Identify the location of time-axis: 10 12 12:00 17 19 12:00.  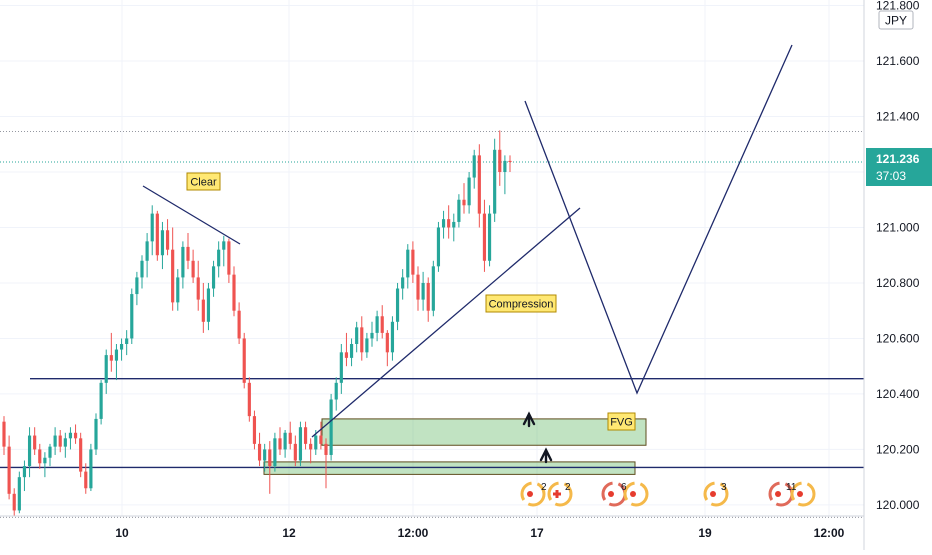
(479, 533).